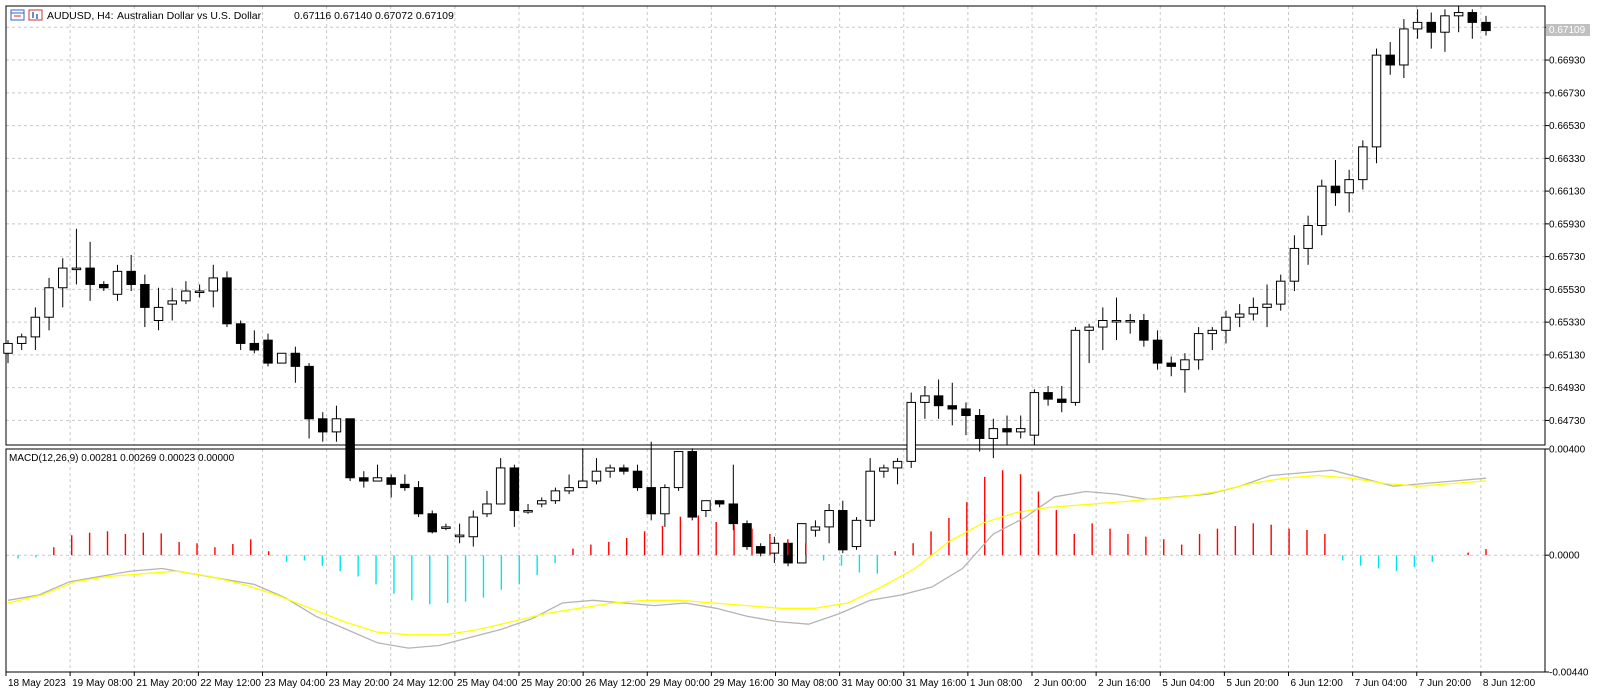 This screenshot has height=697, width=1611. What do you see at coordinates (423, 683) in the screenshot?
I see `time-label: 24 May 12:00` at bounding box center [423, 683].